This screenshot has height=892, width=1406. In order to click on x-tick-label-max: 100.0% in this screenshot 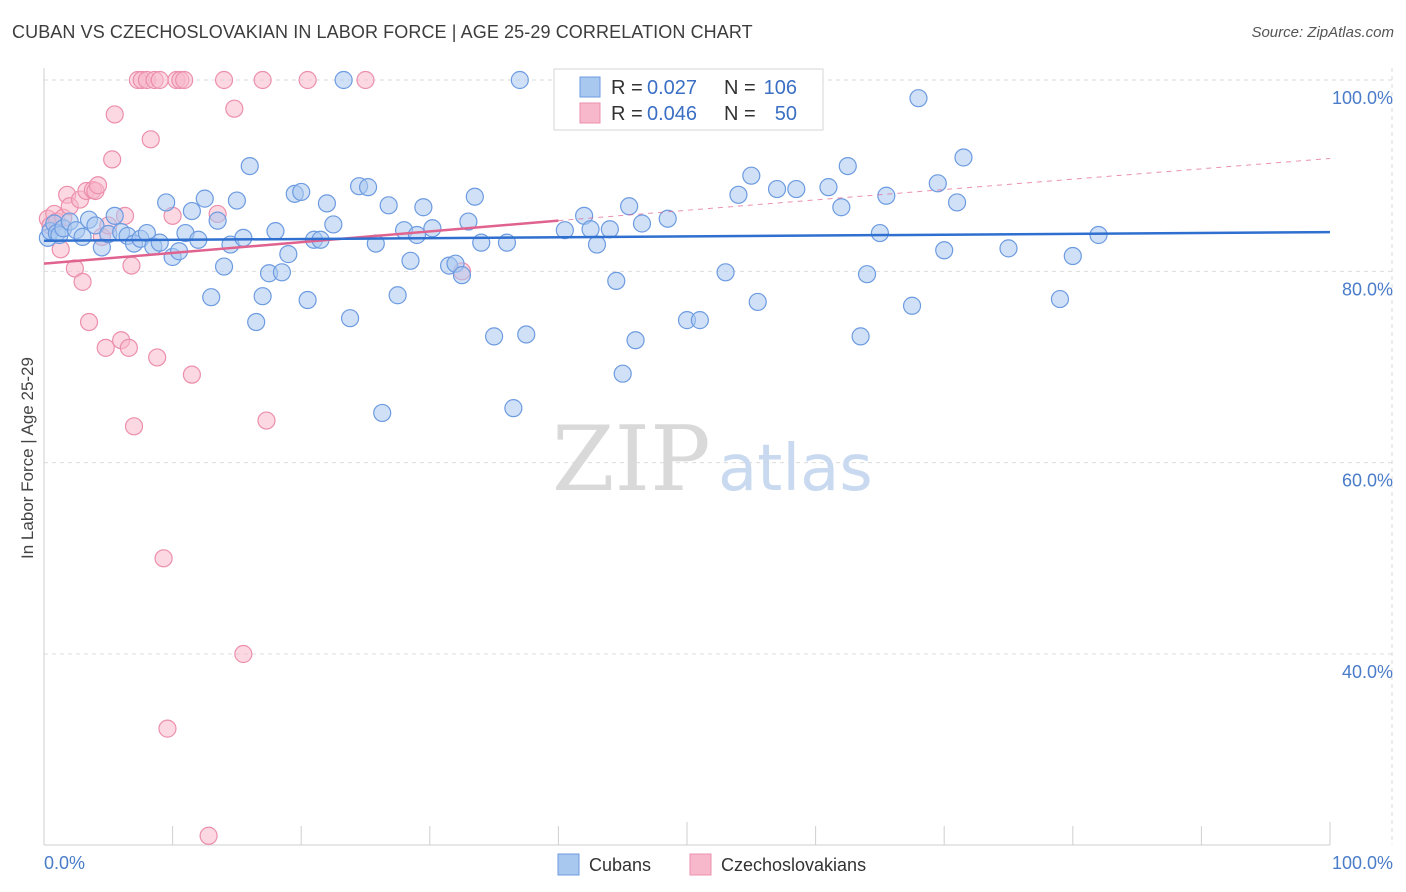, I will do `click(1362, 863)`.